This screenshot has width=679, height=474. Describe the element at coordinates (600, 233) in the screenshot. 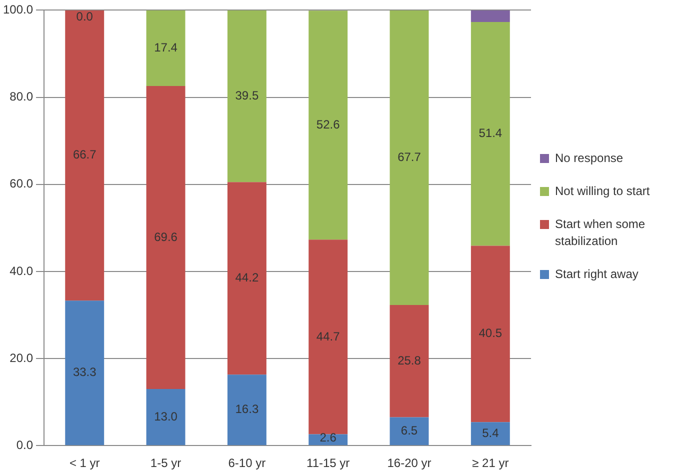

I see `legend-label: Start when some stabilization` at that location.